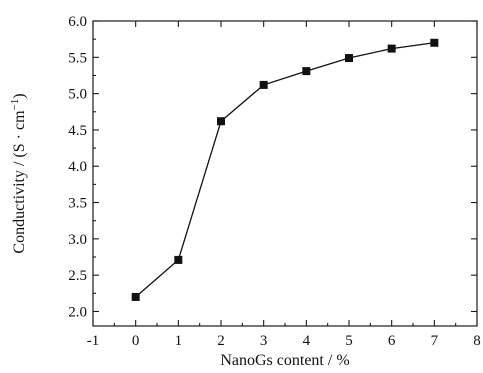  What do you see at coordinates (136, 341) in the screenshot?
I see `x-tick-label: 0` at bounding box center [136, 341].